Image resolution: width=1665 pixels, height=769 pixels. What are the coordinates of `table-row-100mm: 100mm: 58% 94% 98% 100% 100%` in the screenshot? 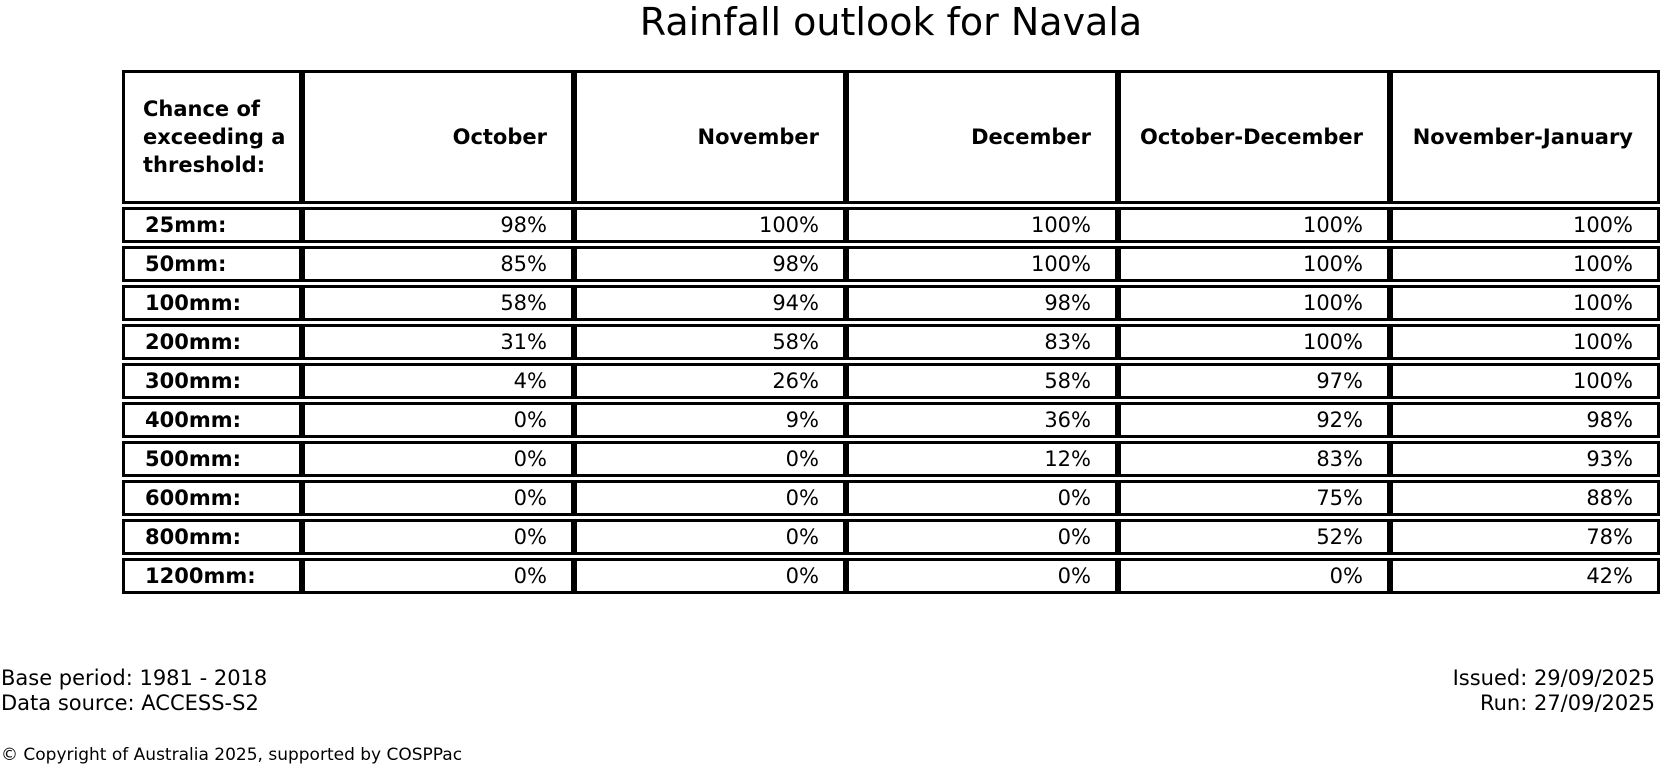 It's located at (891, 303).